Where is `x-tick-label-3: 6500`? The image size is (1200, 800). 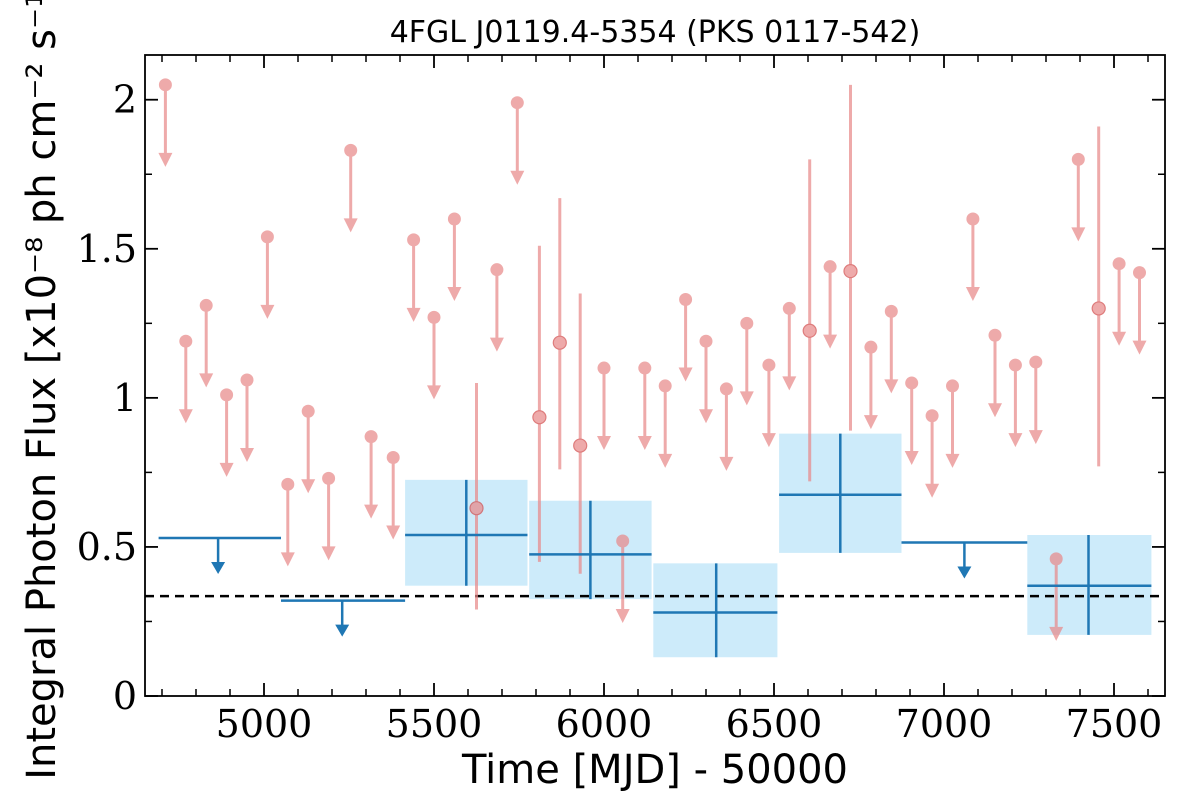 x-tick-label-3: 6500 is located at coordinates (774, 724).